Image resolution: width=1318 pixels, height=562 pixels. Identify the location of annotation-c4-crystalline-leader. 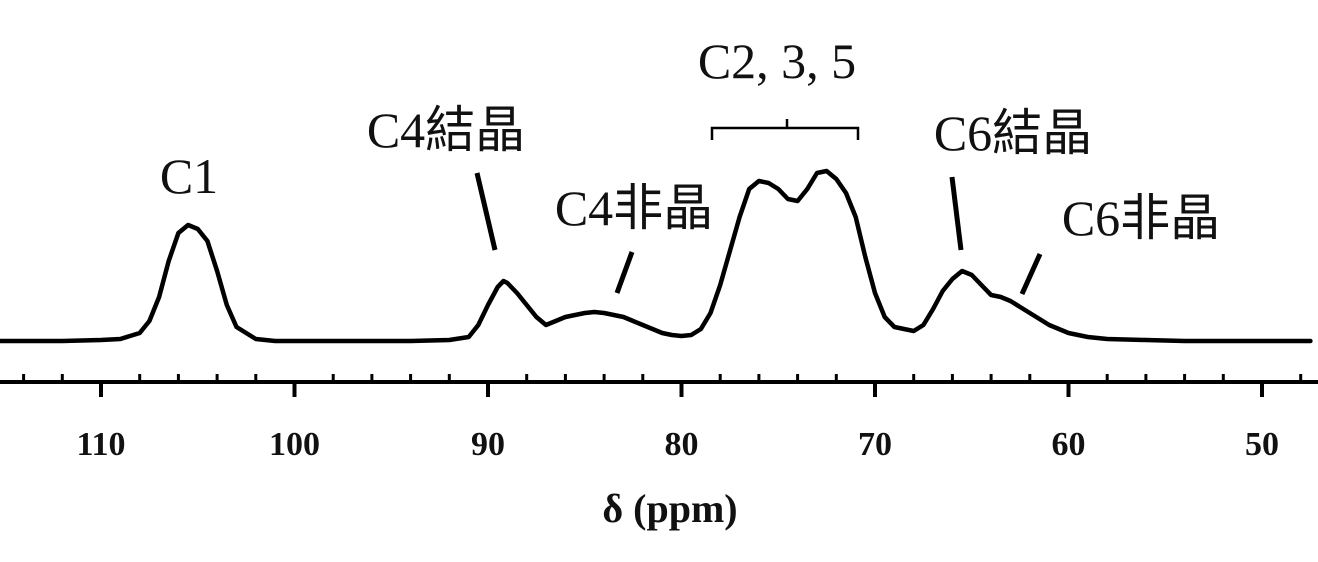
(486, 211).